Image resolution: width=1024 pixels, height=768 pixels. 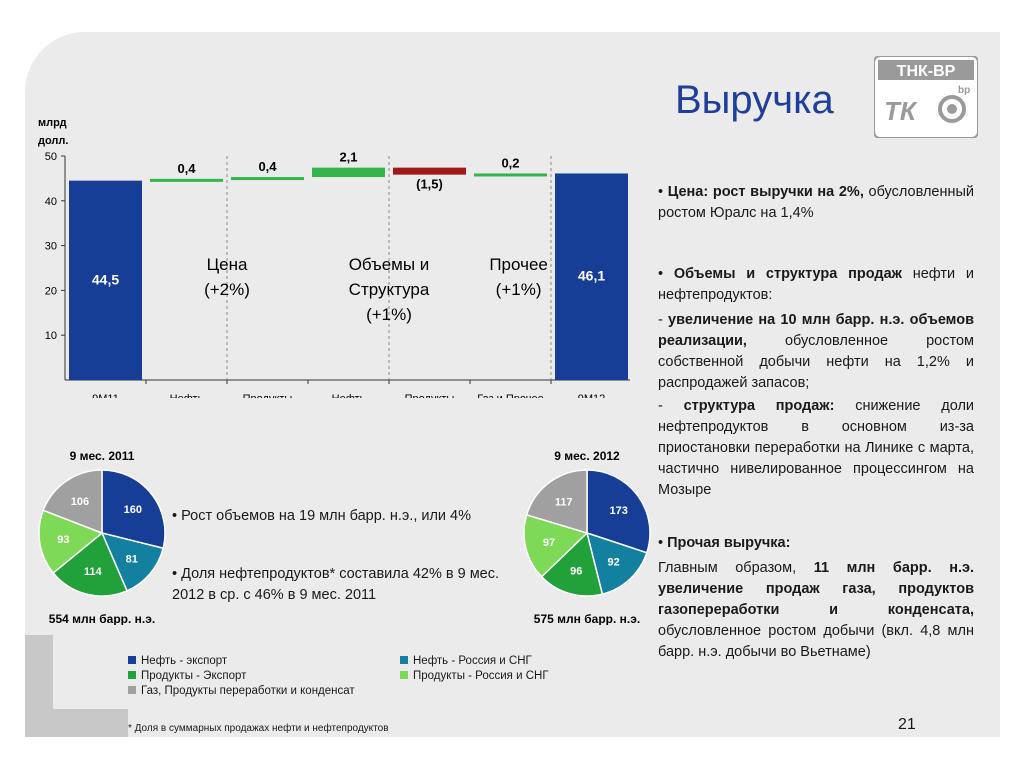 What do you see at coordinates (754, 100) in the screenshot?
I see `page-title: Выручка` at bounding box center [754, 100].